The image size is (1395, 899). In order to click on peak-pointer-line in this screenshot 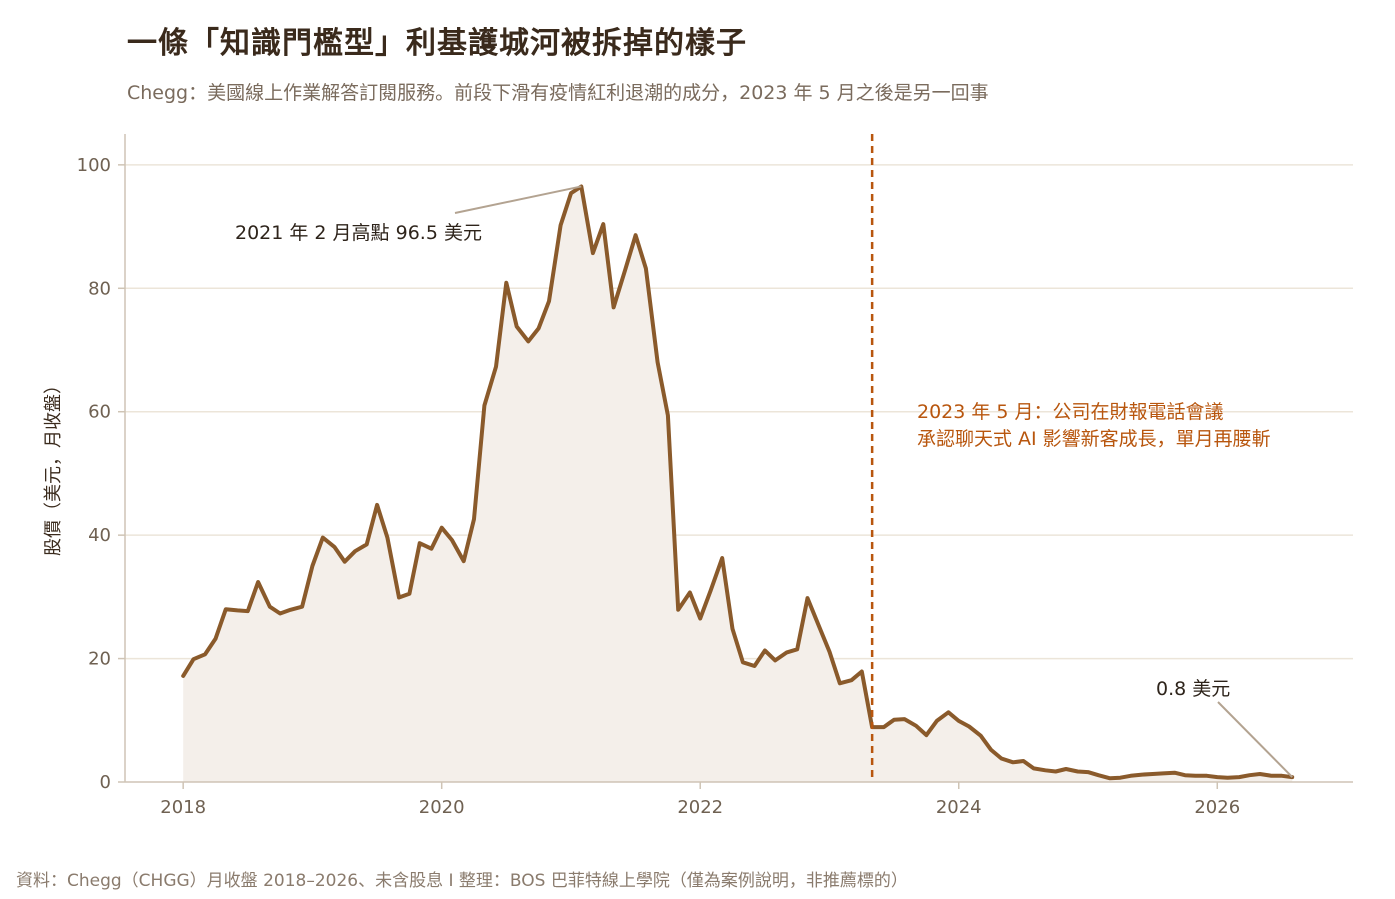, I will do `click(518, 199)`.